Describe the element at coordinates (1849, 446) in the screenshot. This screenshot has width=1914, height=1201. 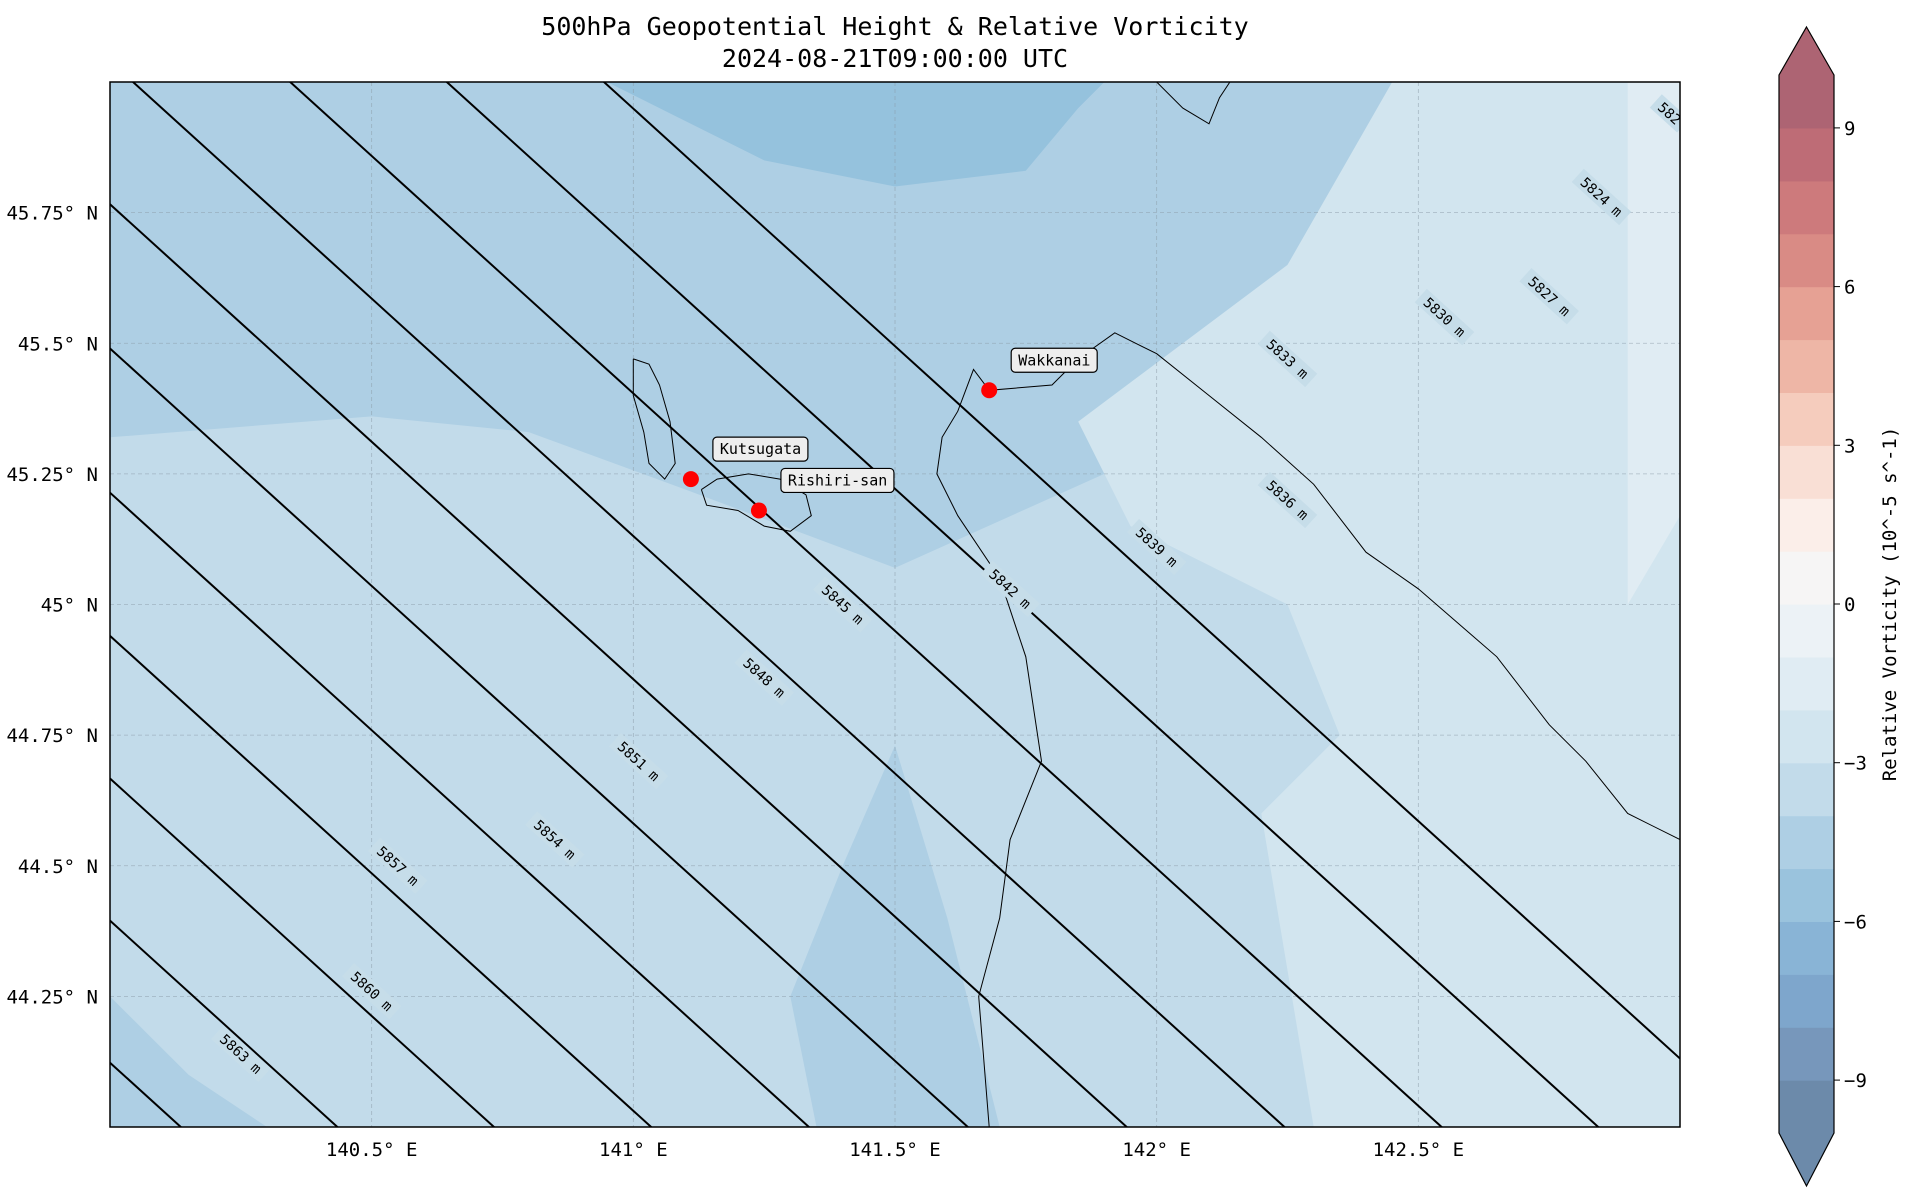
I see `colorbar-tick-label: 3` at that location.